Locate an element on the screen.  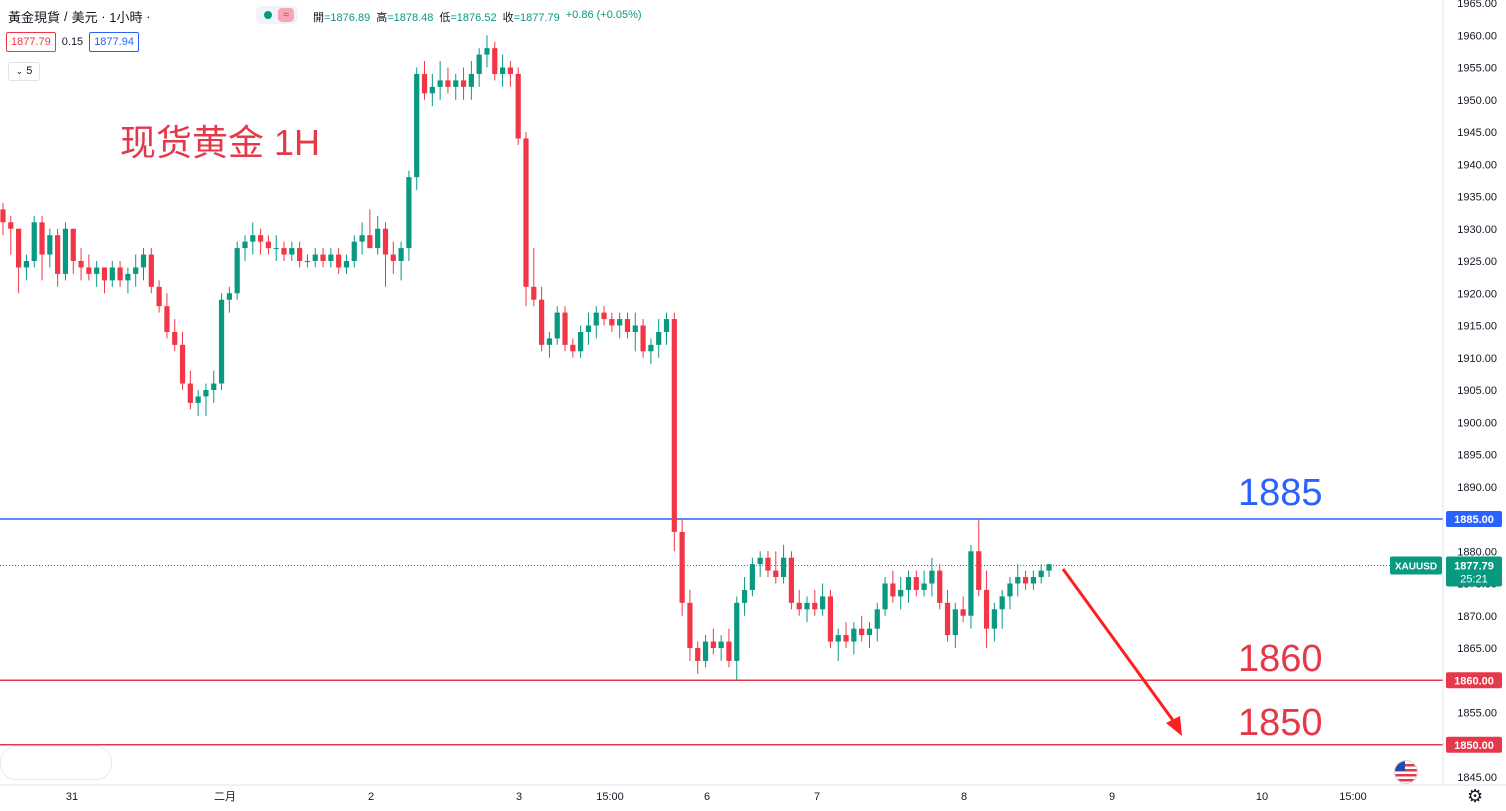
label-1860: 1860 is located at coordinates (1280, 659).